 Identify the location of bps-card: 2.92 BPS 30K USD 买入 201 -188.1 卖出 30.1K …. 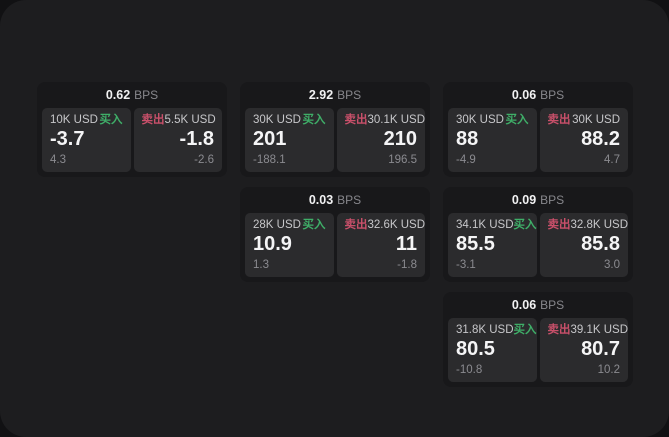
(335, 129).